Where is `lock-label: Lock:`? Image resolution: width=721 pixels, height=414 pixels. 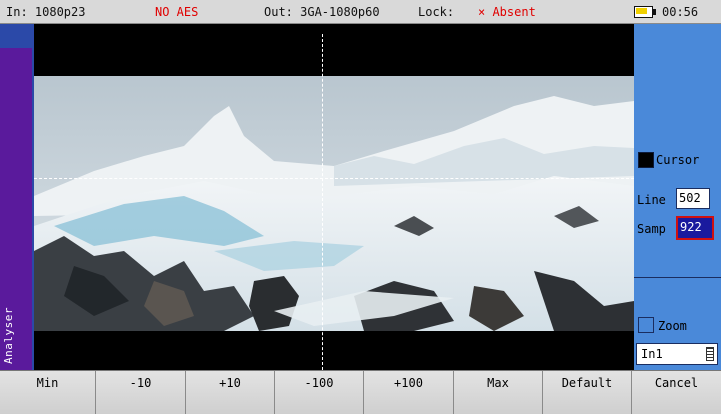
lock-label: Lock: is located at coordinates (436, 12).